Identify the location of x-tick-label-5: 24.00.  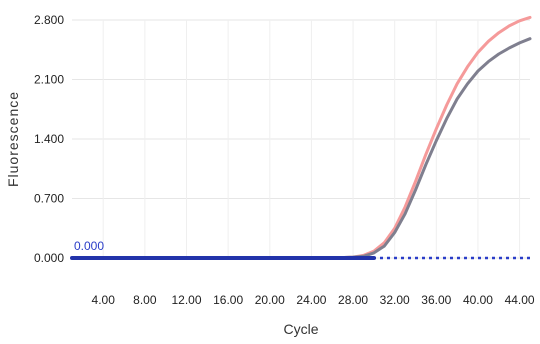
(311, 300).